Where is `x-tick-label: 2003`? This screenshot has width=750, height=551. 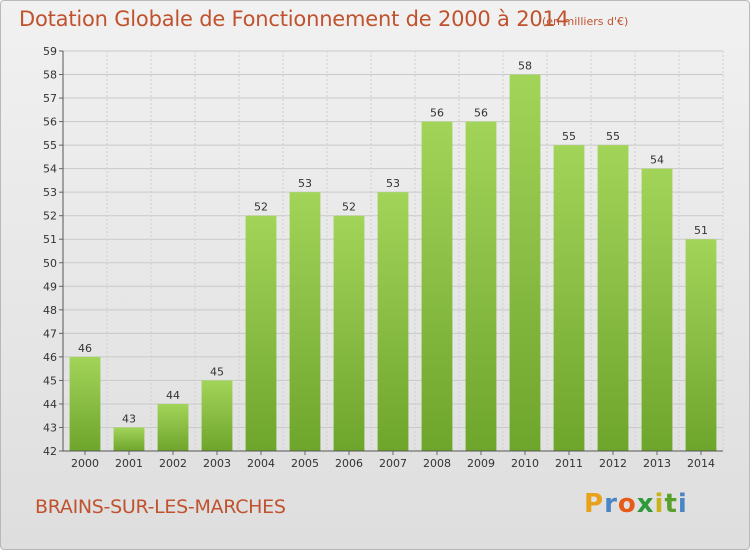 x-tick-label: 2003 is located at coordinates (217, 463).